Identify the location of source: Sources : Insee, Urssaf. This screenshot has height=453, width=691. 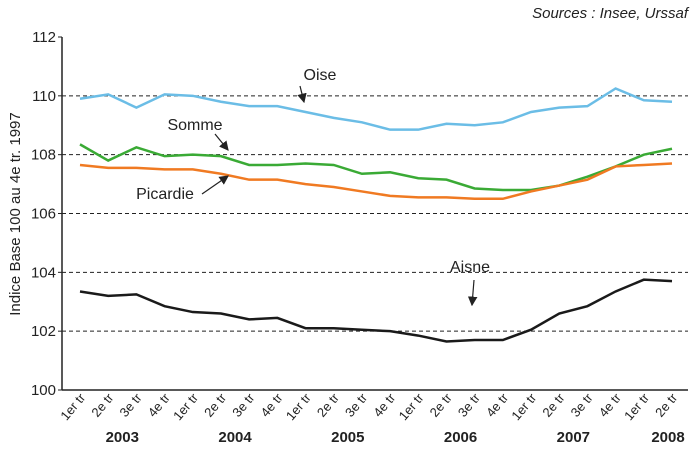
(611, 13).